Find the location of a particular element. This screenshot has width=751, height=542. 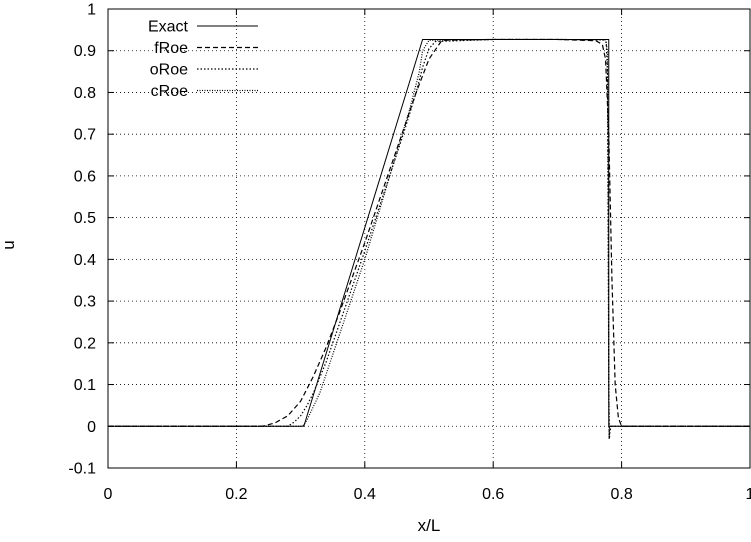

y-tick-label: 0.5 is located at coordinates (85, 218).